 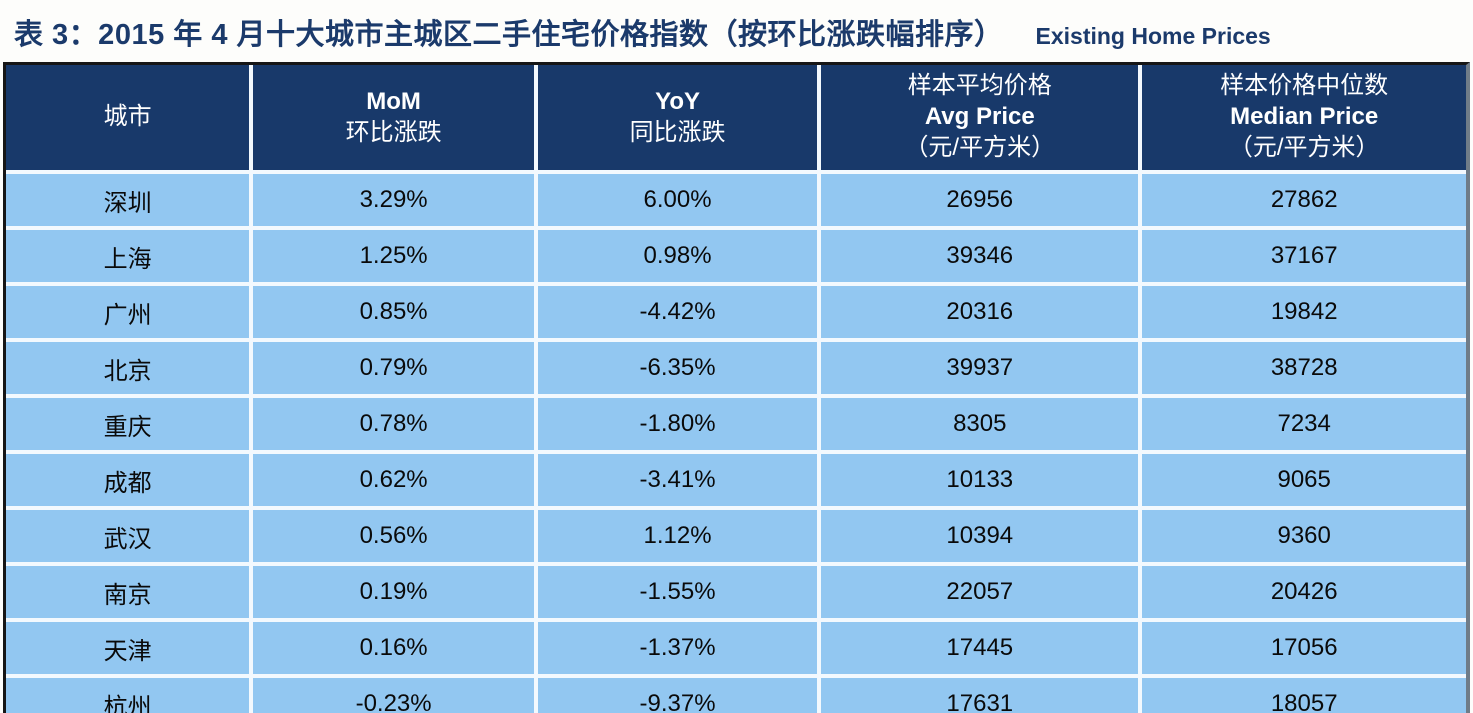 I want to click on col-header-mom-en: MoM, so click(x=393, y=101).